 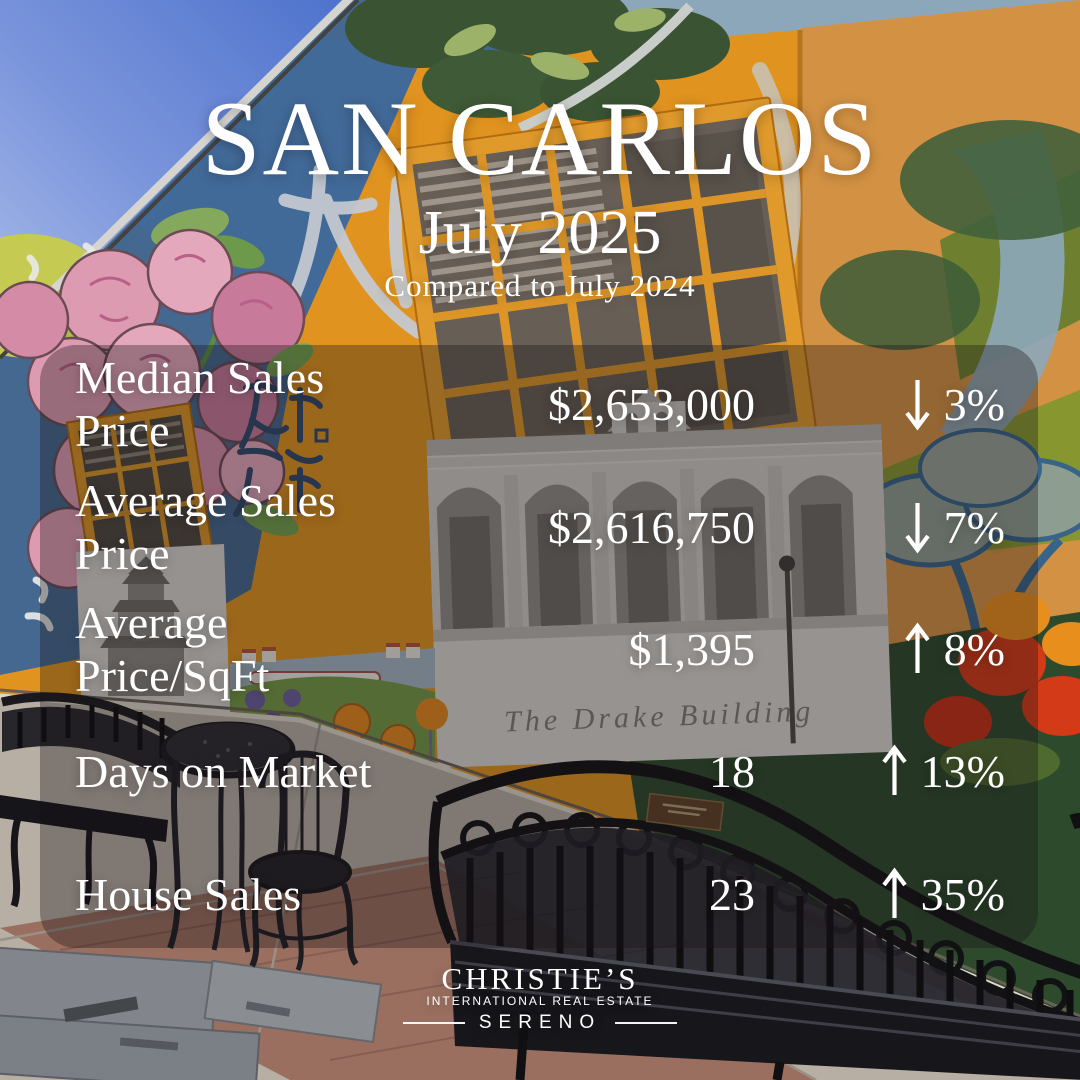 What do you see at coordinates (732, 771) in the screenshot?
I see `stat-value: 18` at bounding box center [732, 771].